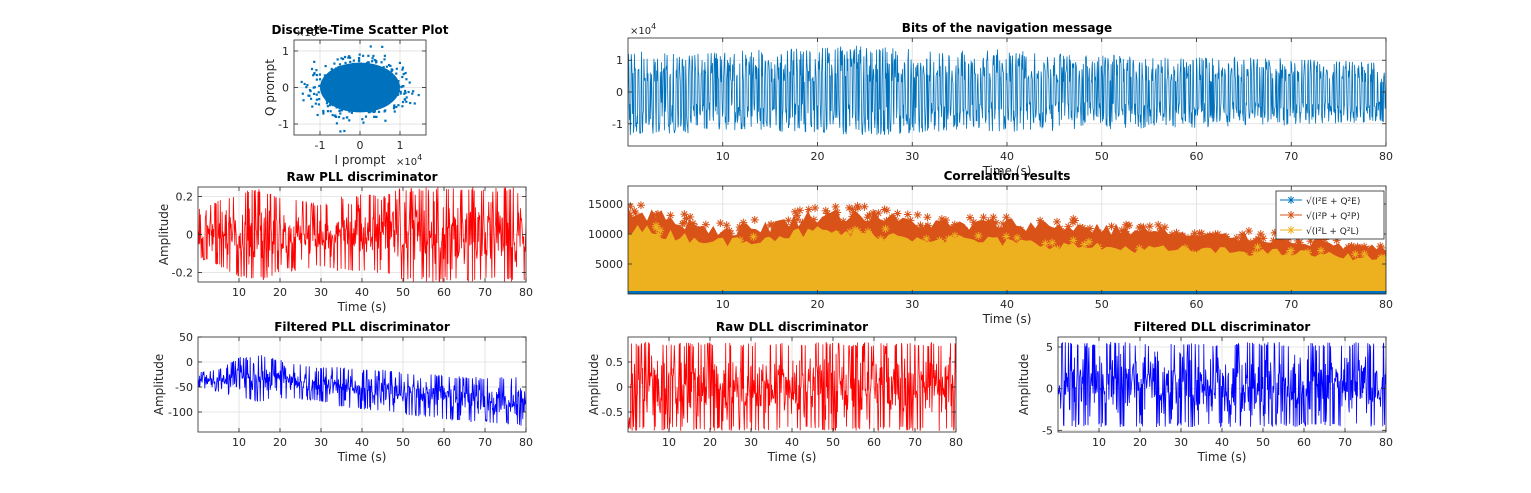 This screenshot has height=493, width=1531. What do you see at coordinates (1304, 442) in the screenshot?
I see `x-tick-label: 60` at bounding box center [1304, 442].